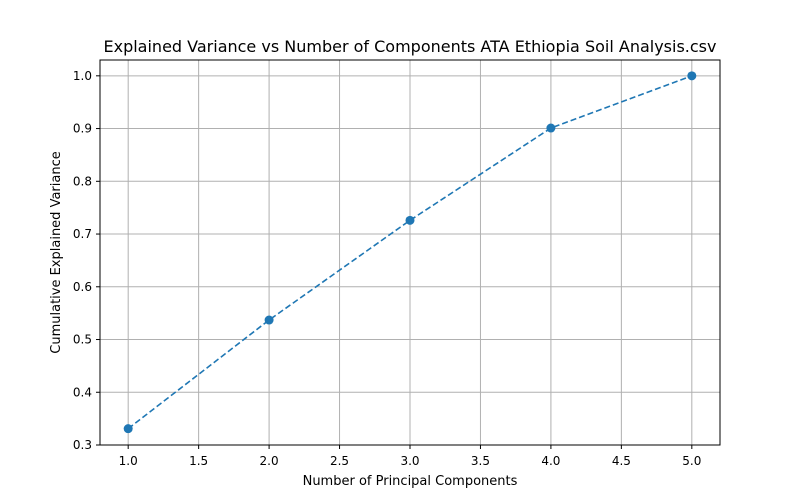  I want to click on x-tick-label: 4.0, so click(550, 461).